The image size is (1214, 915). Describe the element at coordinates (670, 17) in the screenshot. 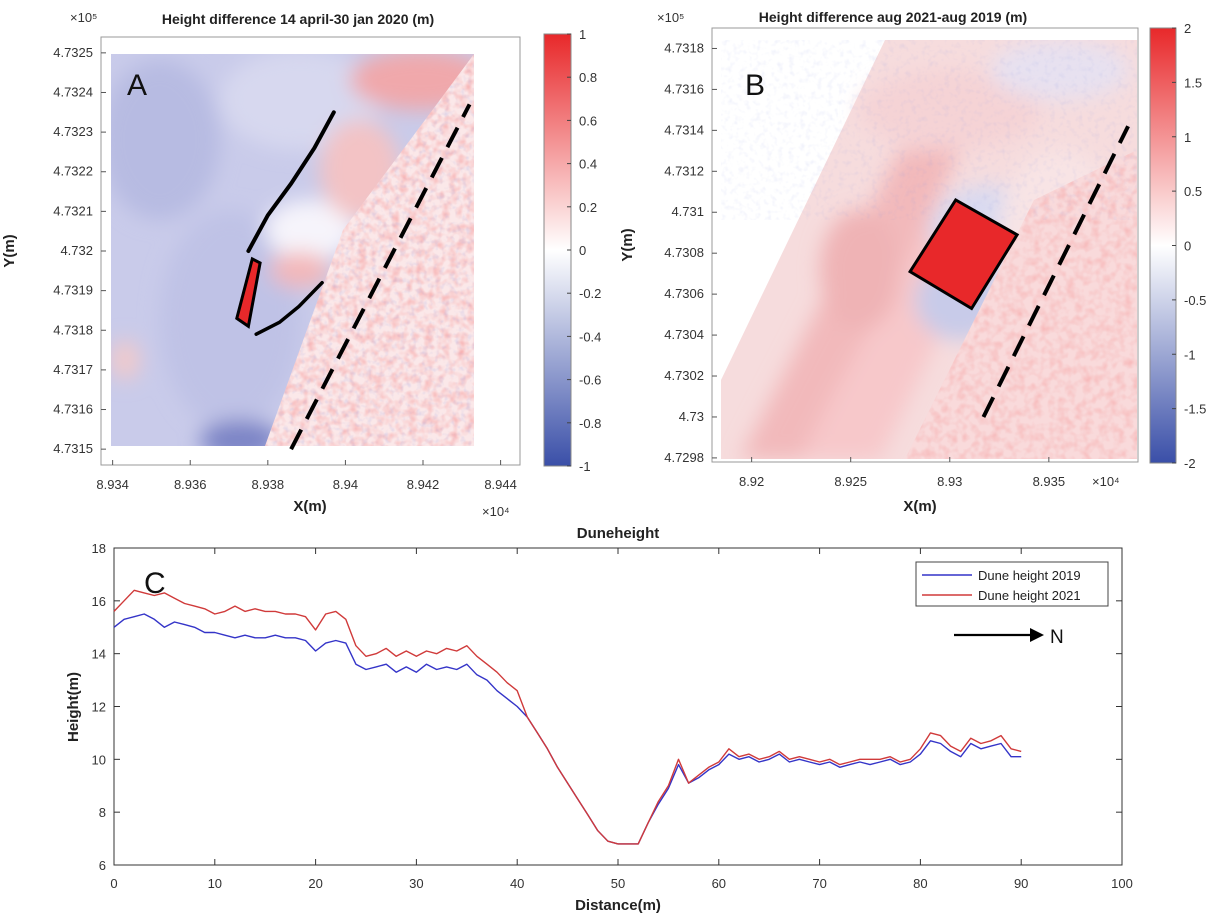

I see `panel-b-y-multiplier: ×10⁵` at that location.